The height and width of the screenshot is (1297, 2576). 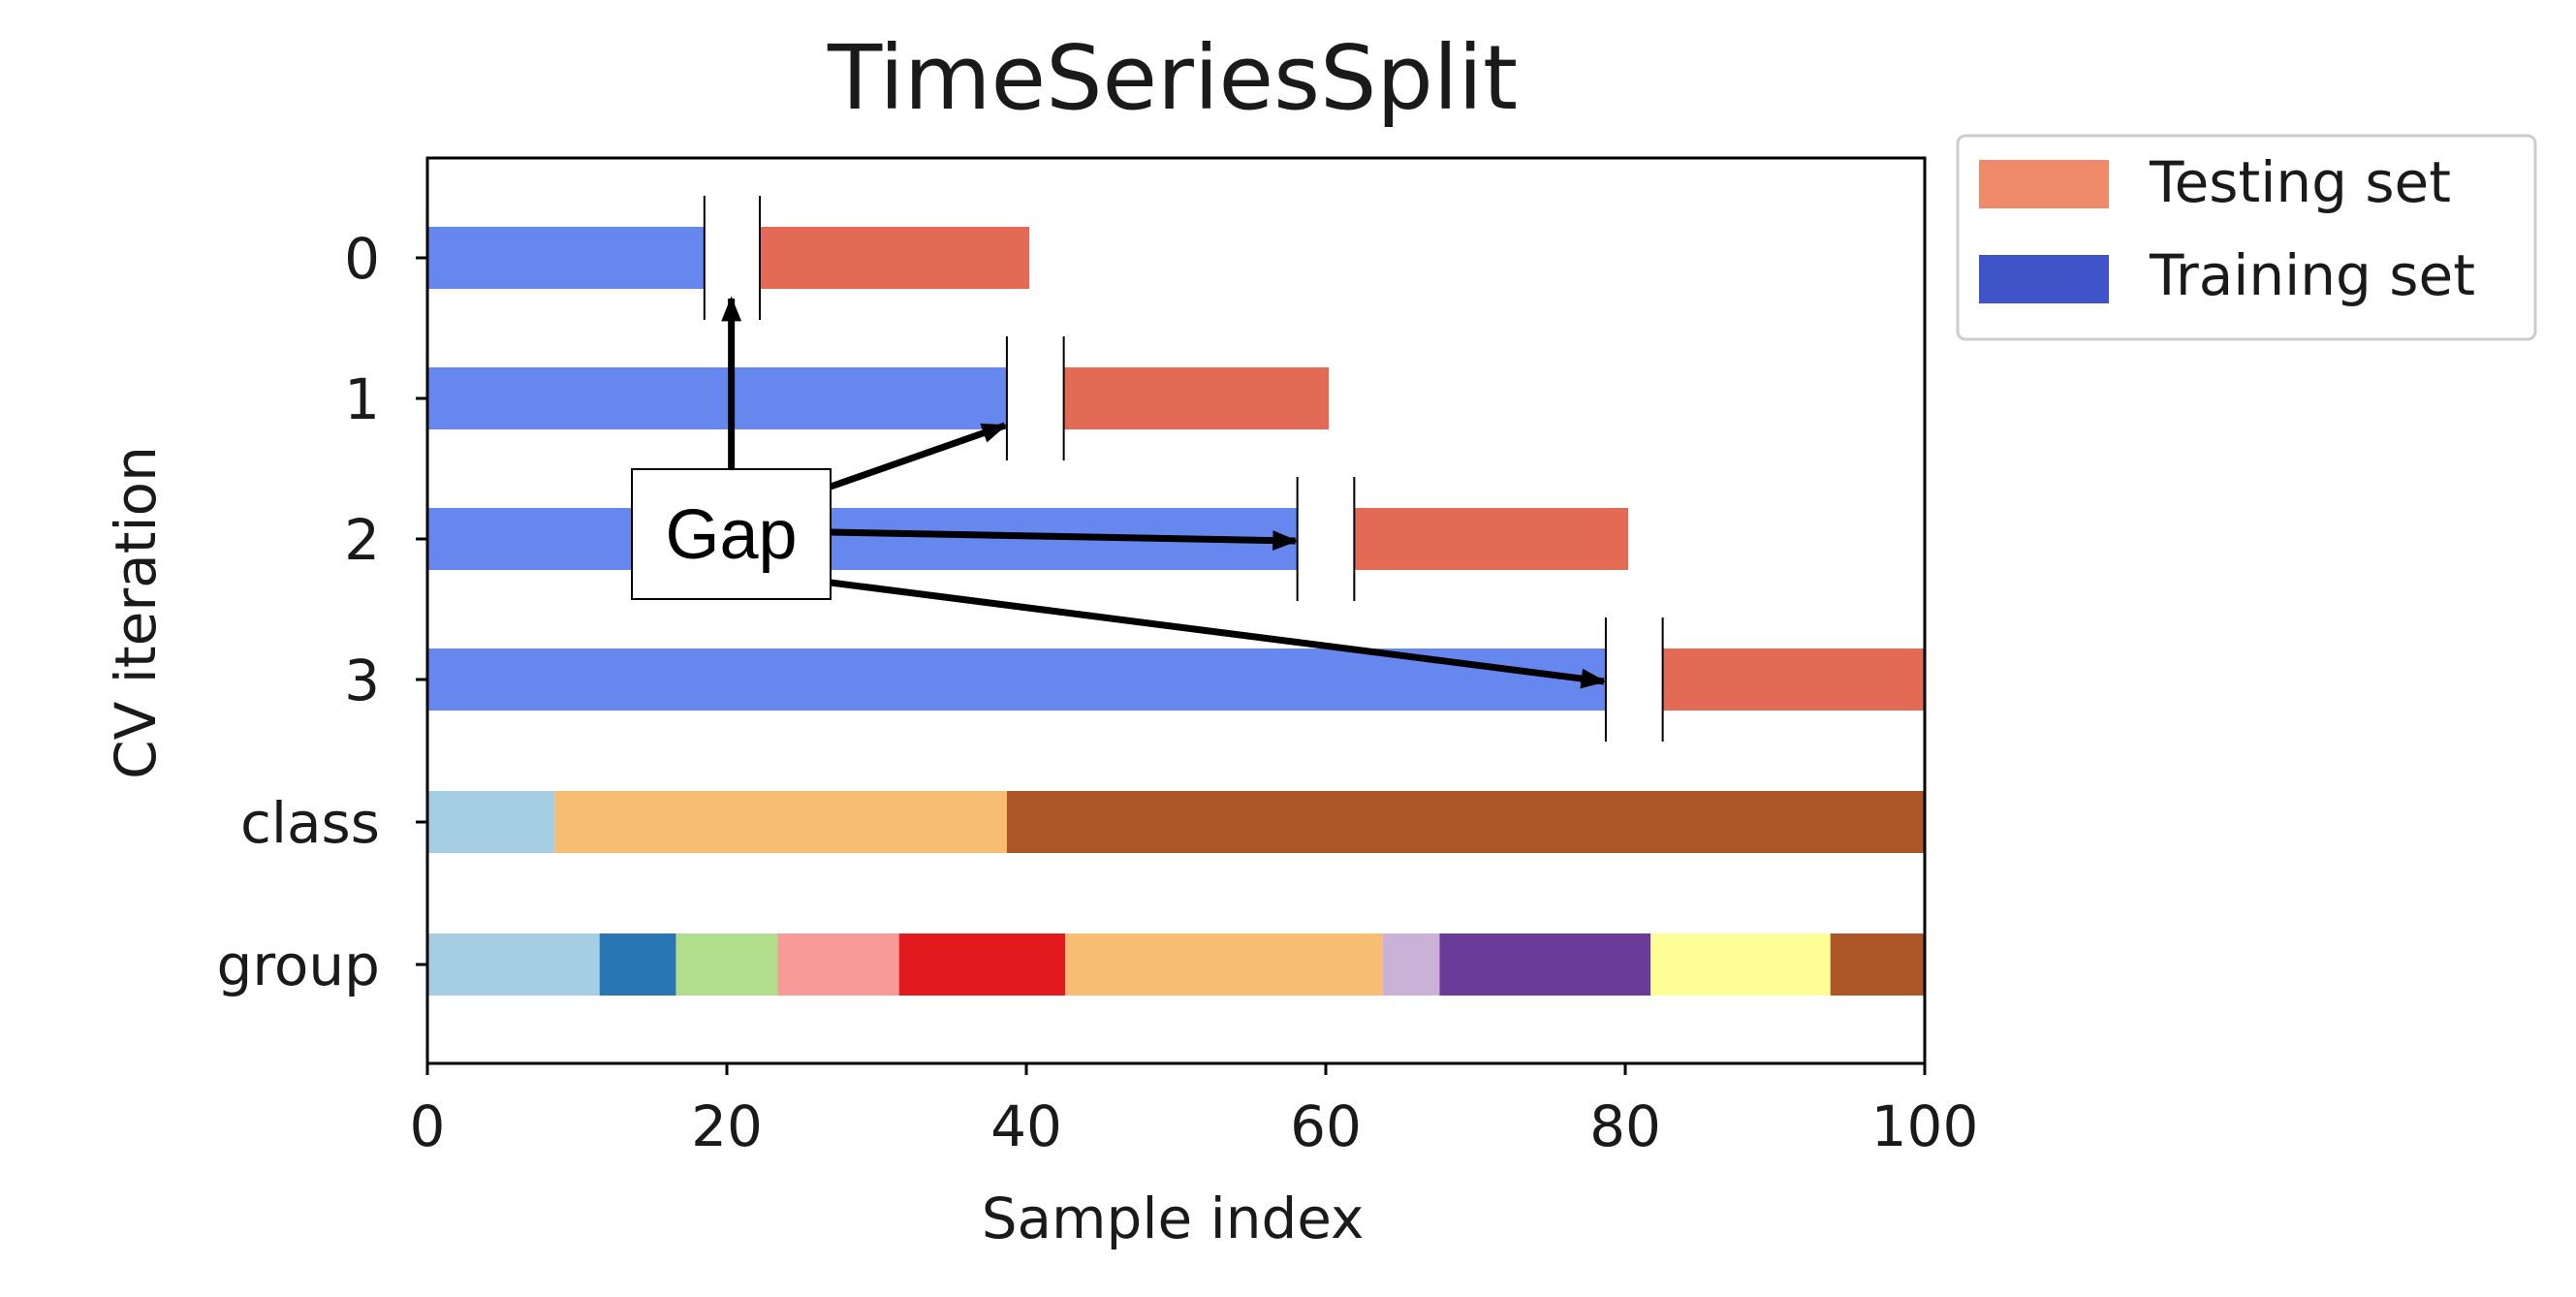 What do you see at coordinates (428, 1126) in the screenshot?
I see `x-tick-label-0: 0` at bounding box center [428, 1126].